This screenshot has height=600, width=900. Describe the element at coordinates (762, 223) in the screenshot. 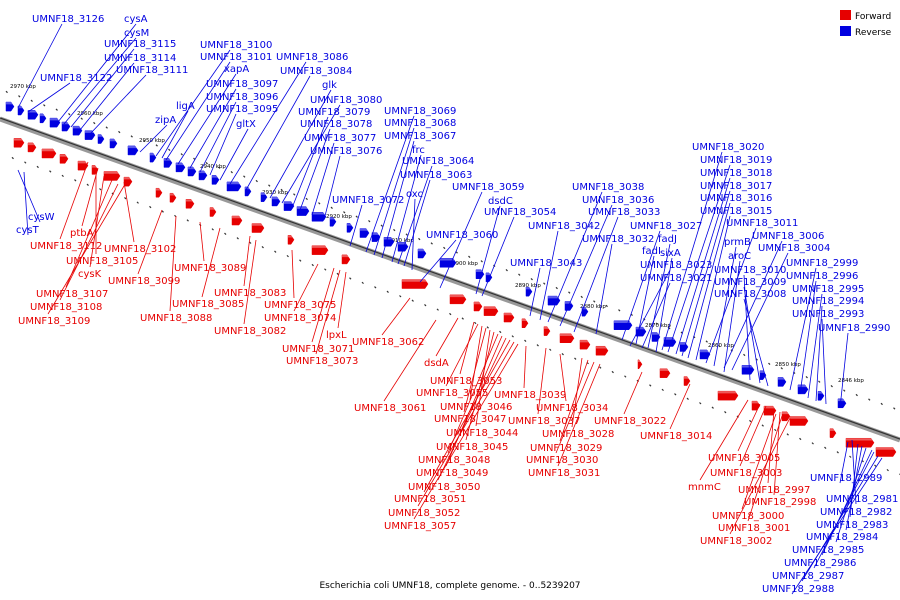

I see `reverse-gene-label: UMNF18_3011` at that location.